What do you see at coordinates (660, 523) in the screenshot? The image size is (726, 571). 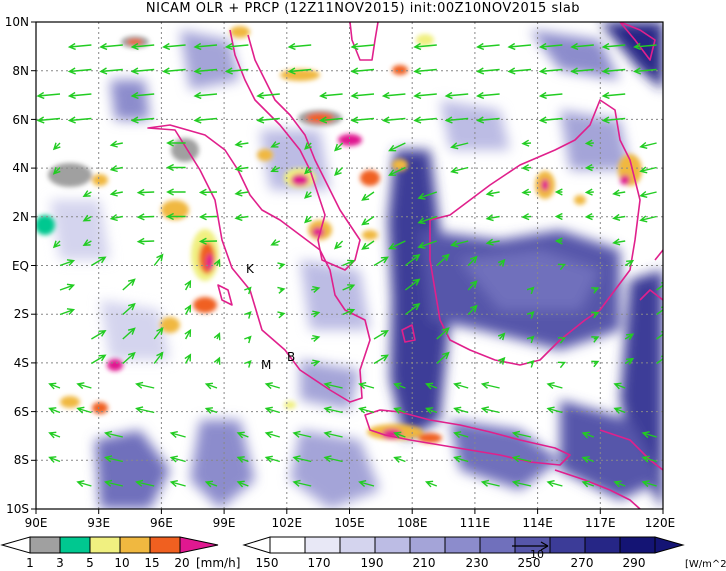 I see `lon-label: 120E` at bounding box center [660, 523].